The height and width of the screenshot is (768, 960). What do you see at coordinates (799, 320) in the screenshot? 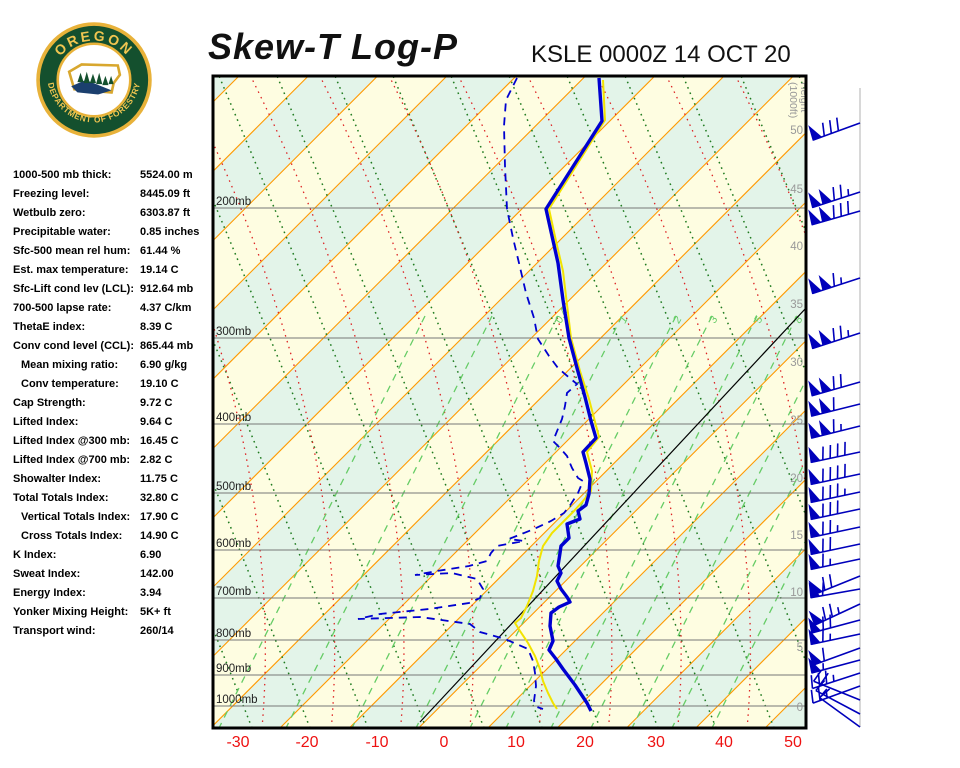
I see `mixing-ratio-label: 8` at bounding box center [799, 320].